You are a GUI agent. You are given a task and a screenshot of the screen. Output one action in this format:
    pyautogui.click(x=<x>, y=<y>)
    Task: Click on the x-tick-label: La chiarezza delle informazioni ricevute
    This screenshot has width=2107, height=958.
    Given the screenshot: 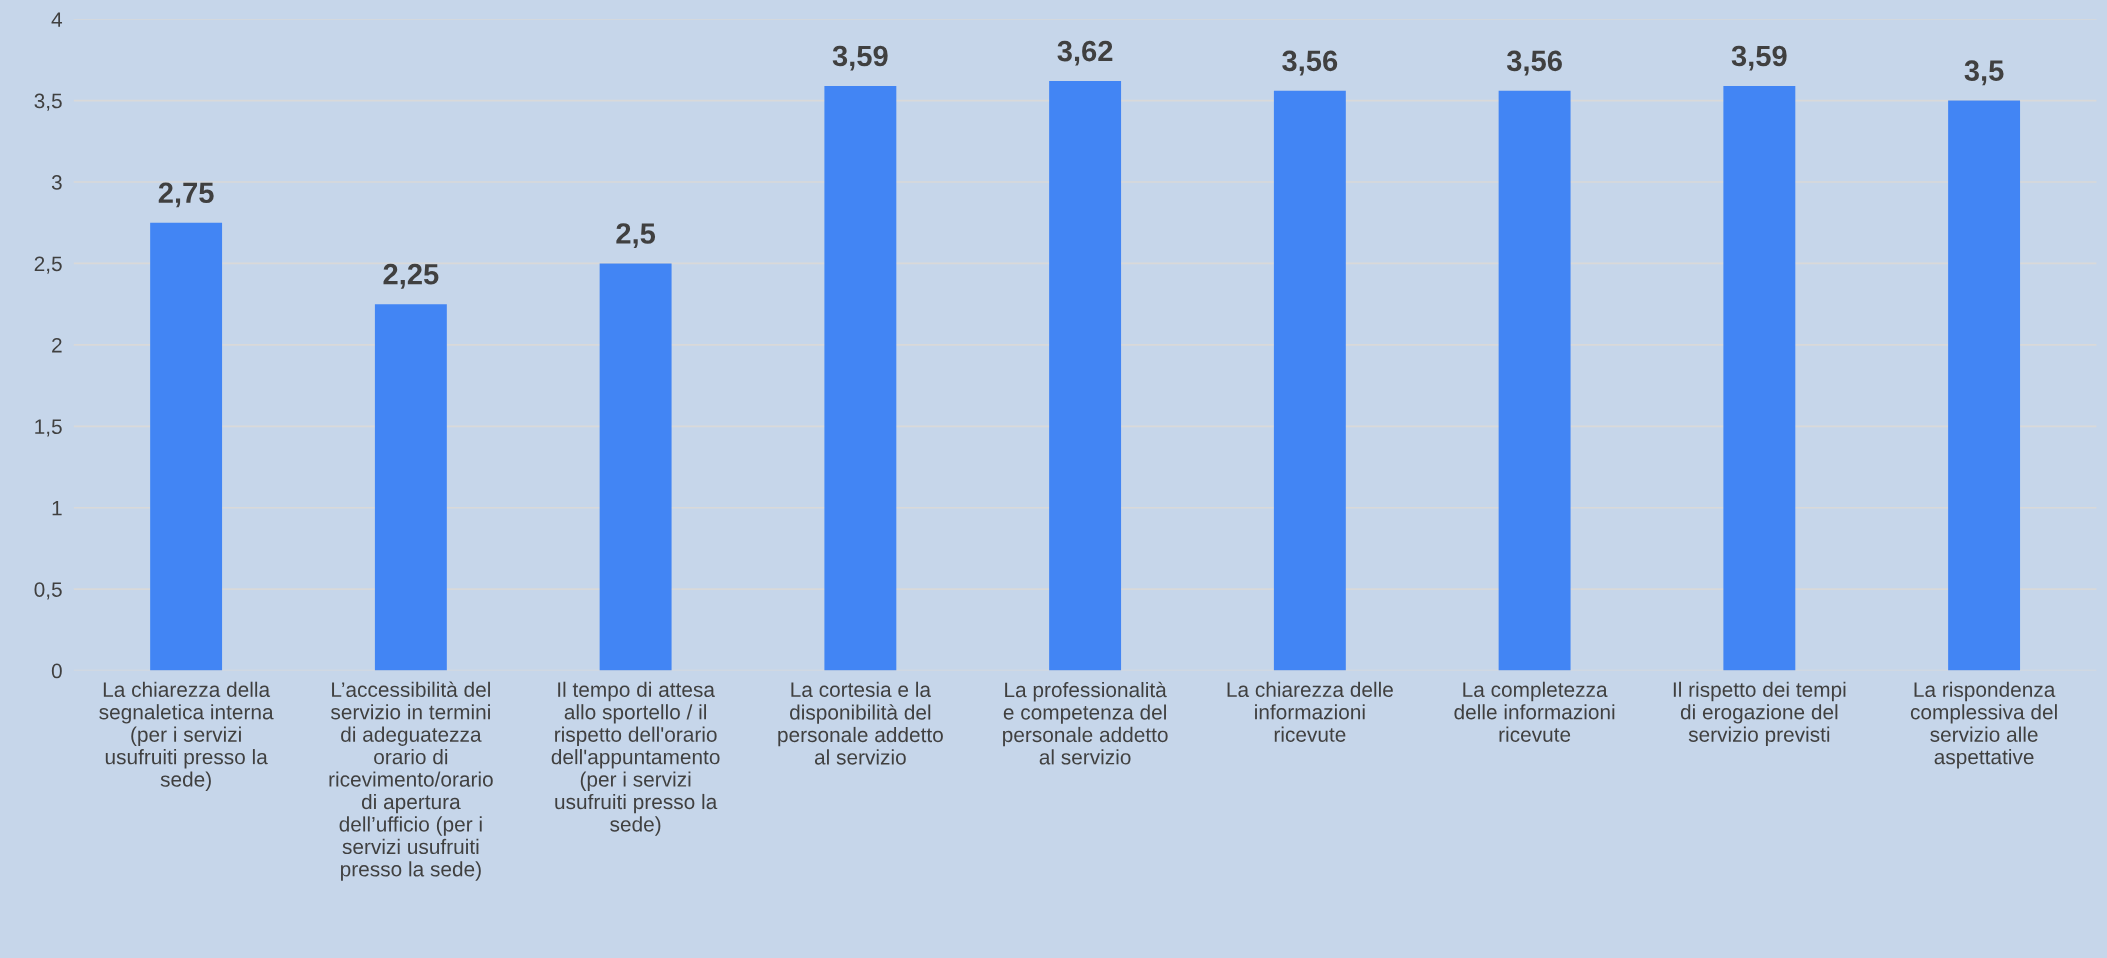 What is the action you would take?
    pyautogui.click(x=1310, y=711)
    